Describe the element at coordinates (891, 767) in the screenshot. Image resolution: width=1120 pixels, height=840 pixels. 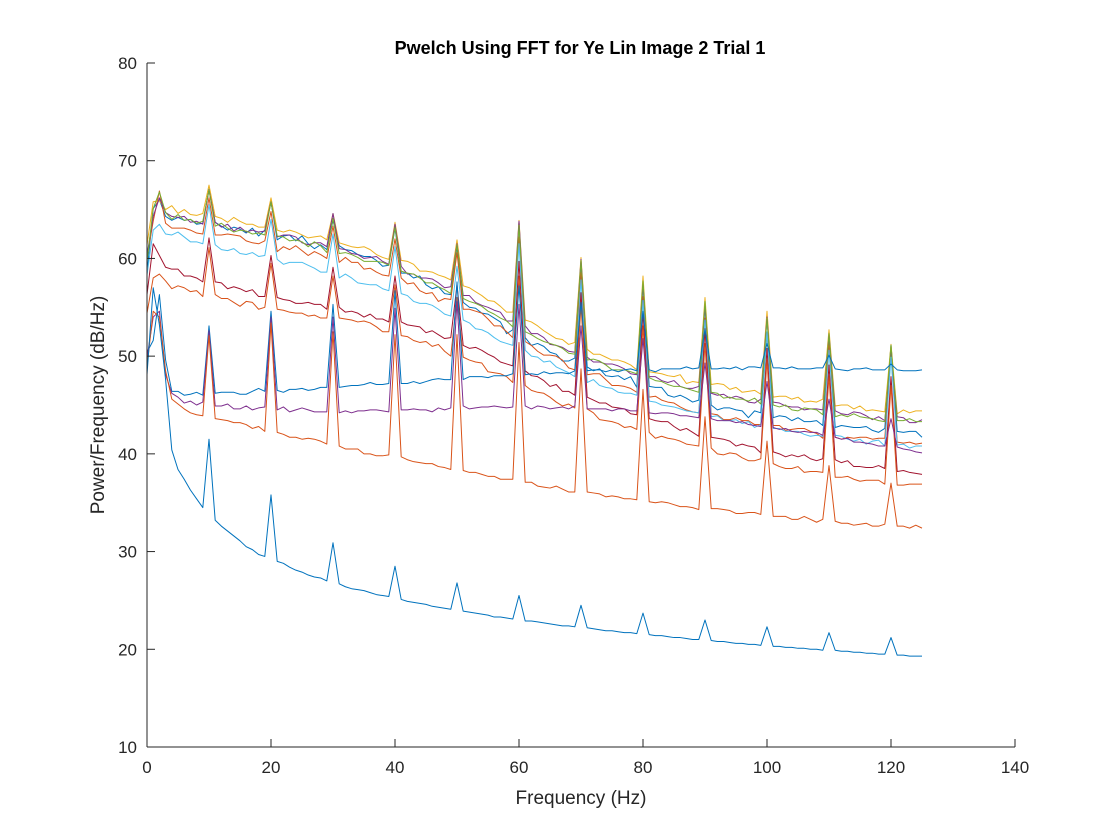
I see `x-tick-label: 120` at that location.